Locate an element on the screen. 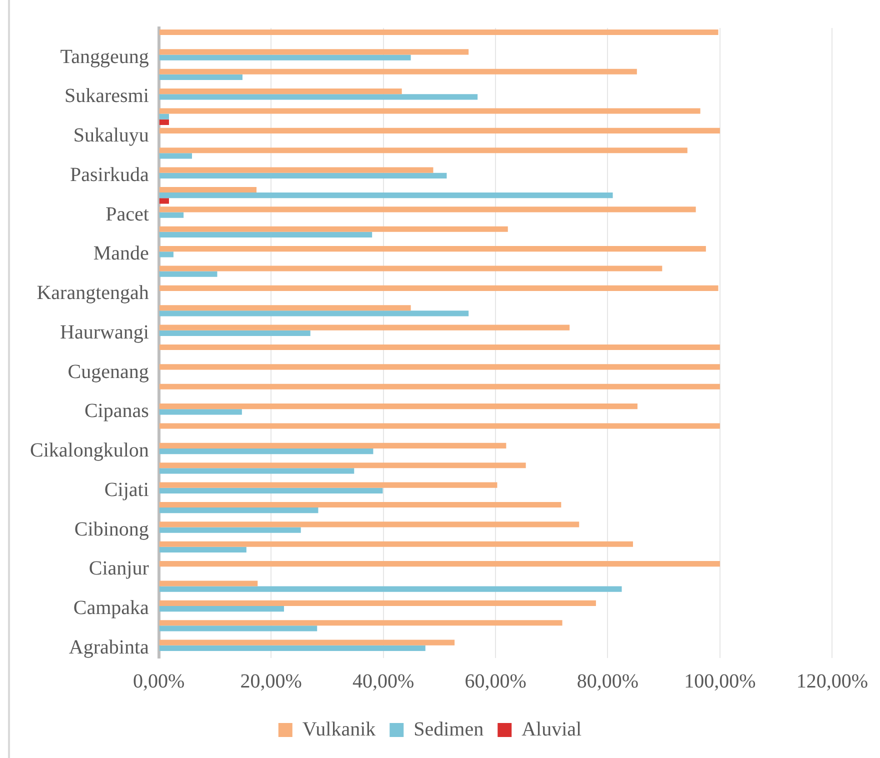 The width and height of the screenshot is (880, 758). y-tick-label: Mande is located at coordinates (121, 253).